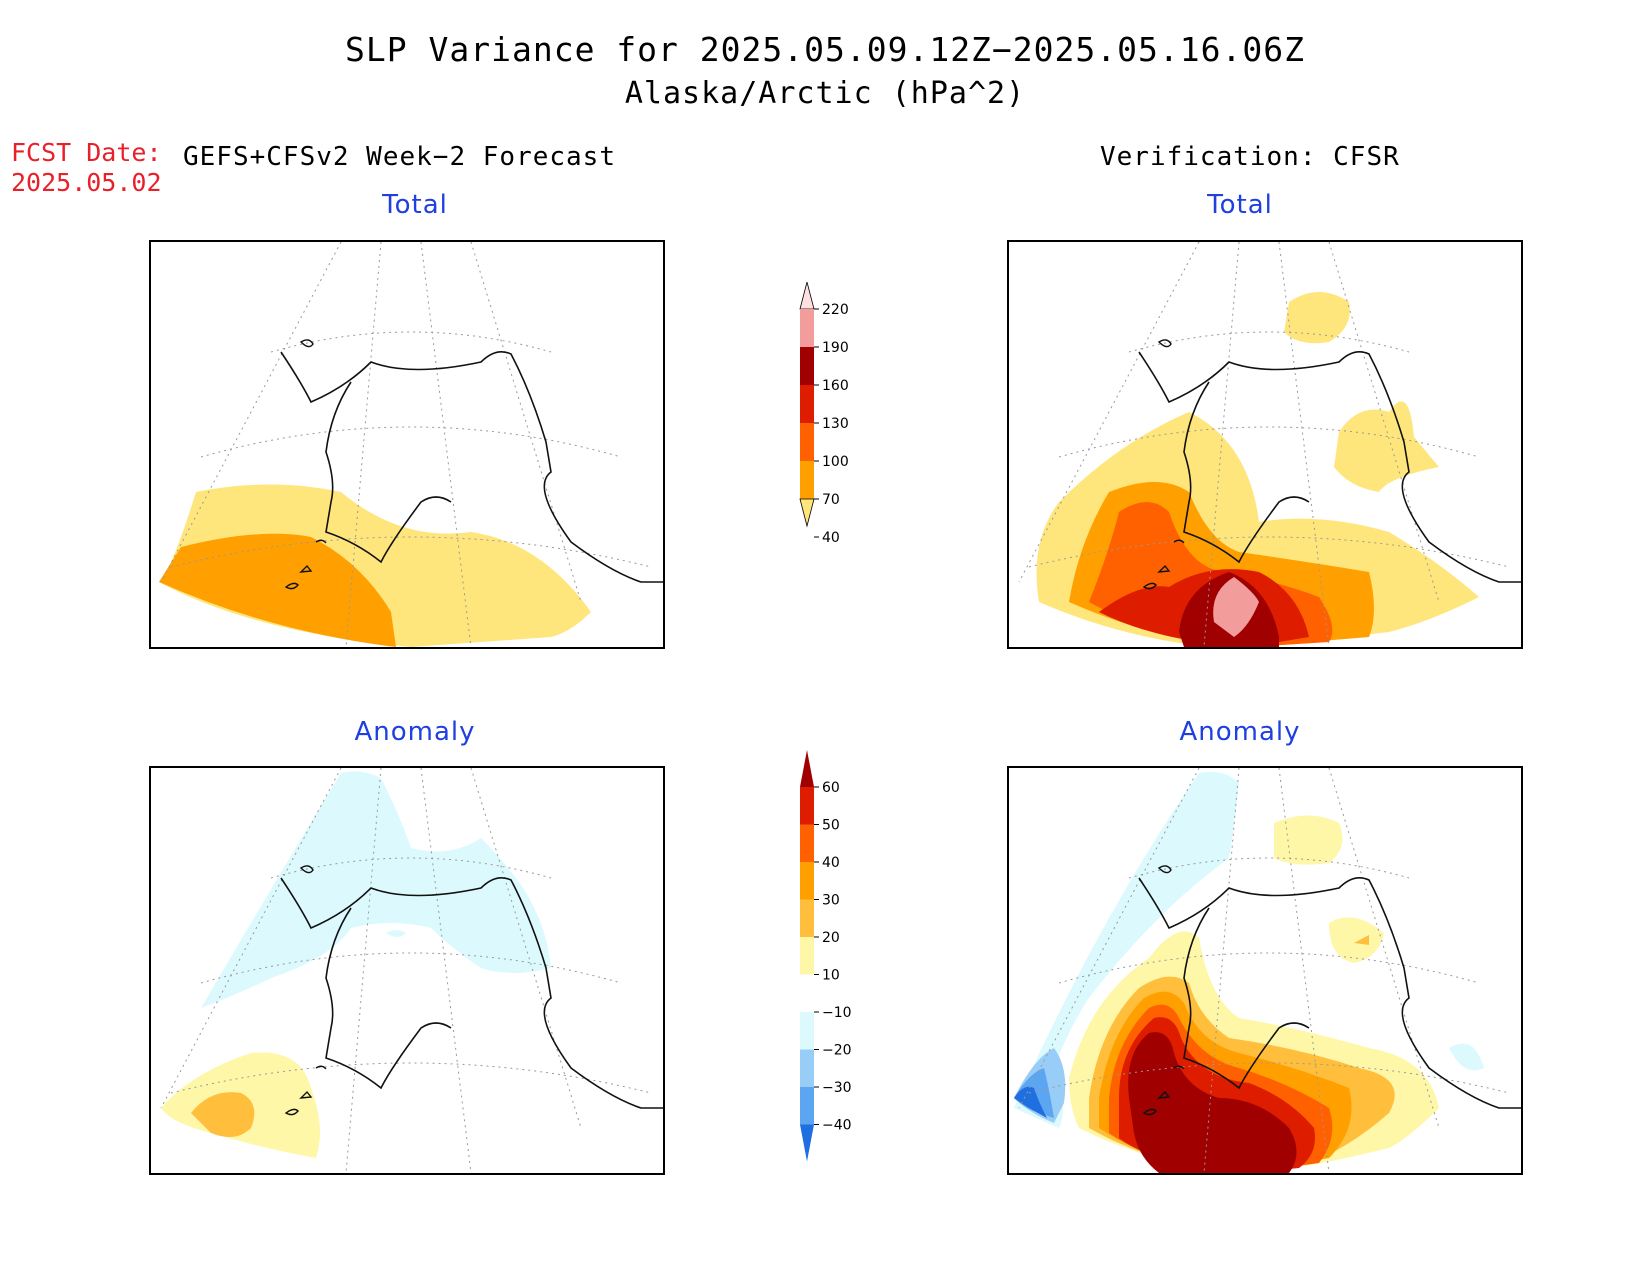 Image resolution: width=1650 pixels, height=1275 pixels. I want to click on verification-anomaly-title: Anomaly, so click(1240, 732).